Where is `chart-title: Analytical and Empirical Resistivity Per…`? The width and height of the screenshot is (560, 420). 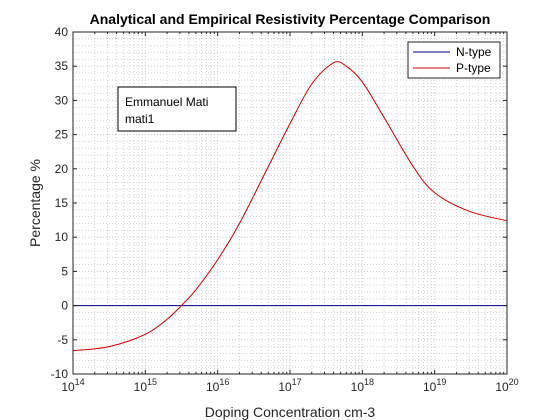
chart-title: Analytical and Empirical Resistivity Per… is located at coordinates (290, 19).